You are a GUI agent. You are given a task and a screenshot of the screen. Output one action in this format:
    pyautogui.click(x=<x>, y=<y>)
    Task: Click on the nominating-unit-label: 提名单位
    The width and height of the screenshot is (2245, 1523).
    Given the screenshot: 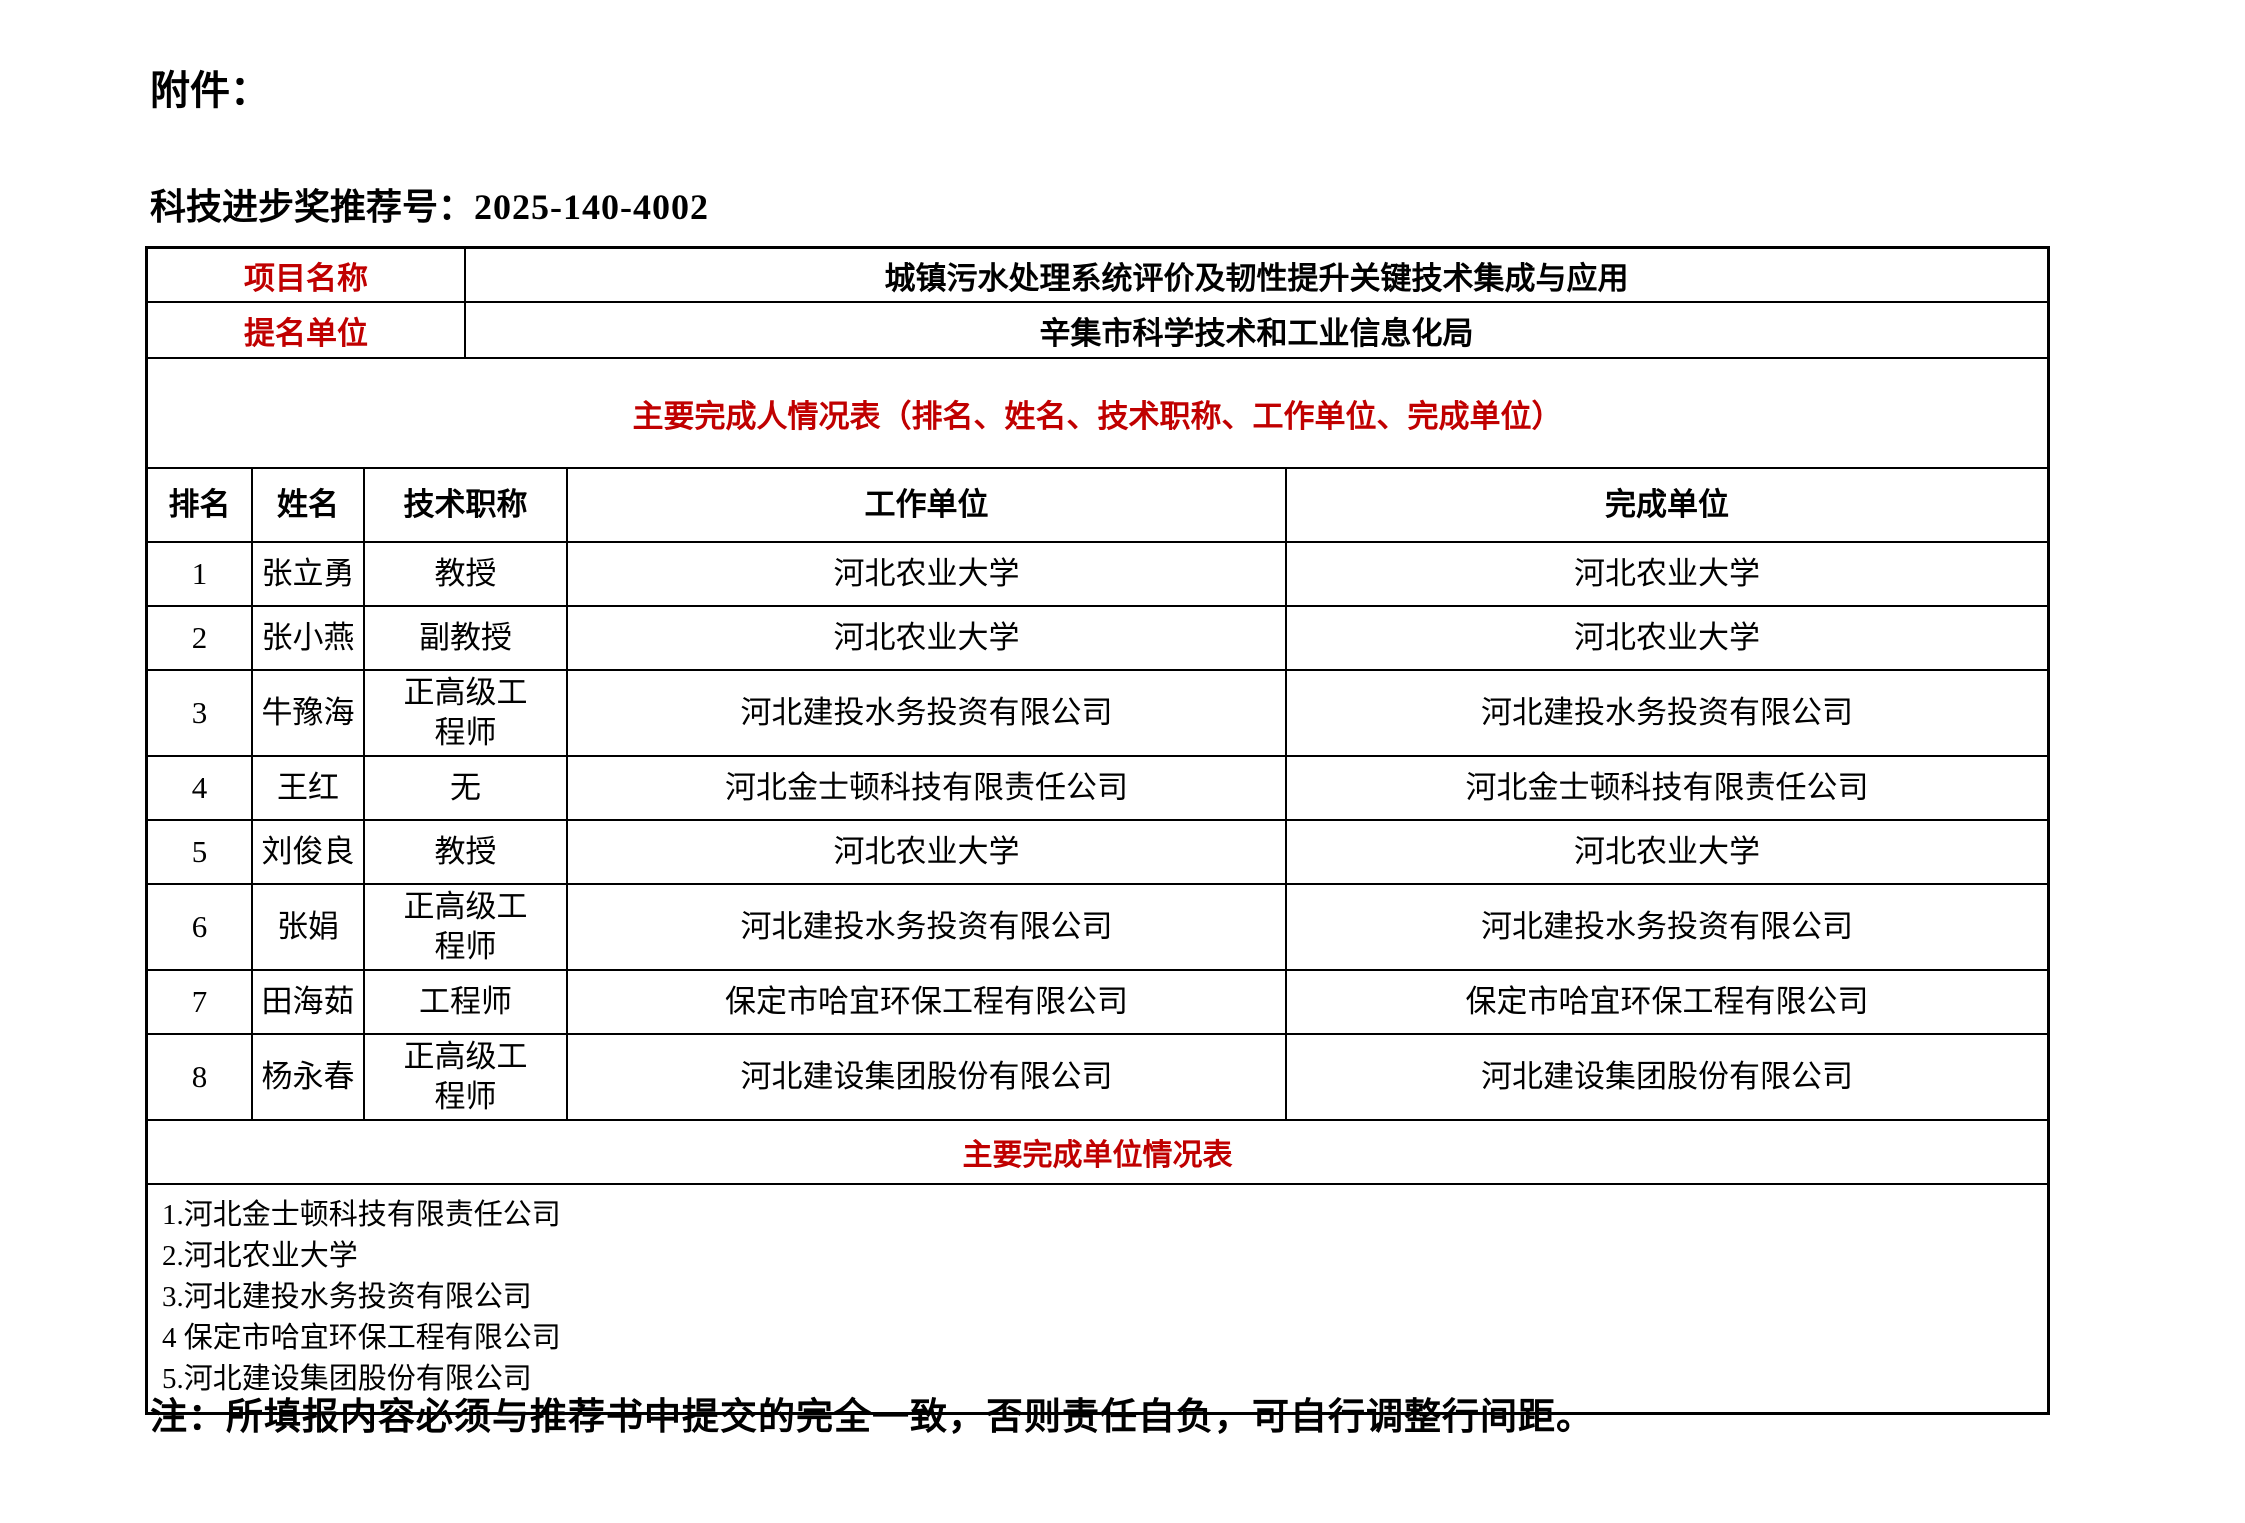 What is the action you would take?
    pyautogui.click(x=307, y=330)
    